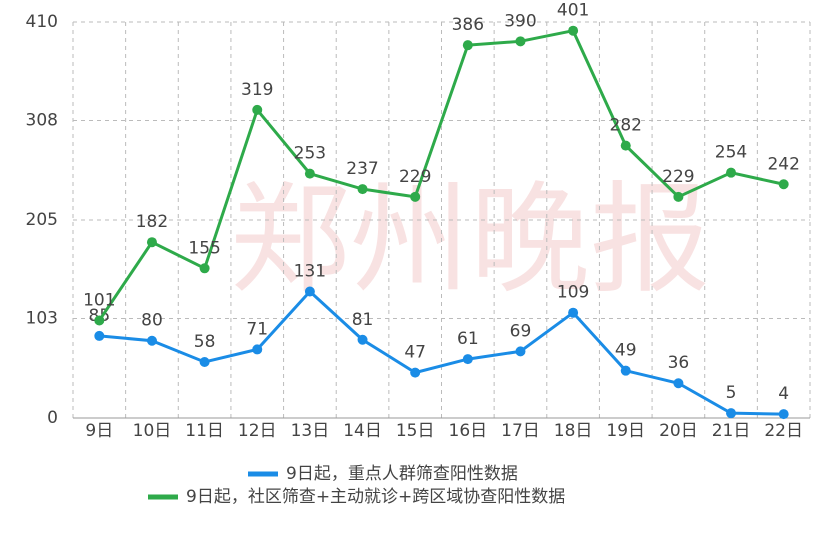 This screenshot has height=552, width=828. What do you see at coordinates (783, 431) in the screenshot?
I see `x-tick-label: 22日` at bounding box center [783, 431].